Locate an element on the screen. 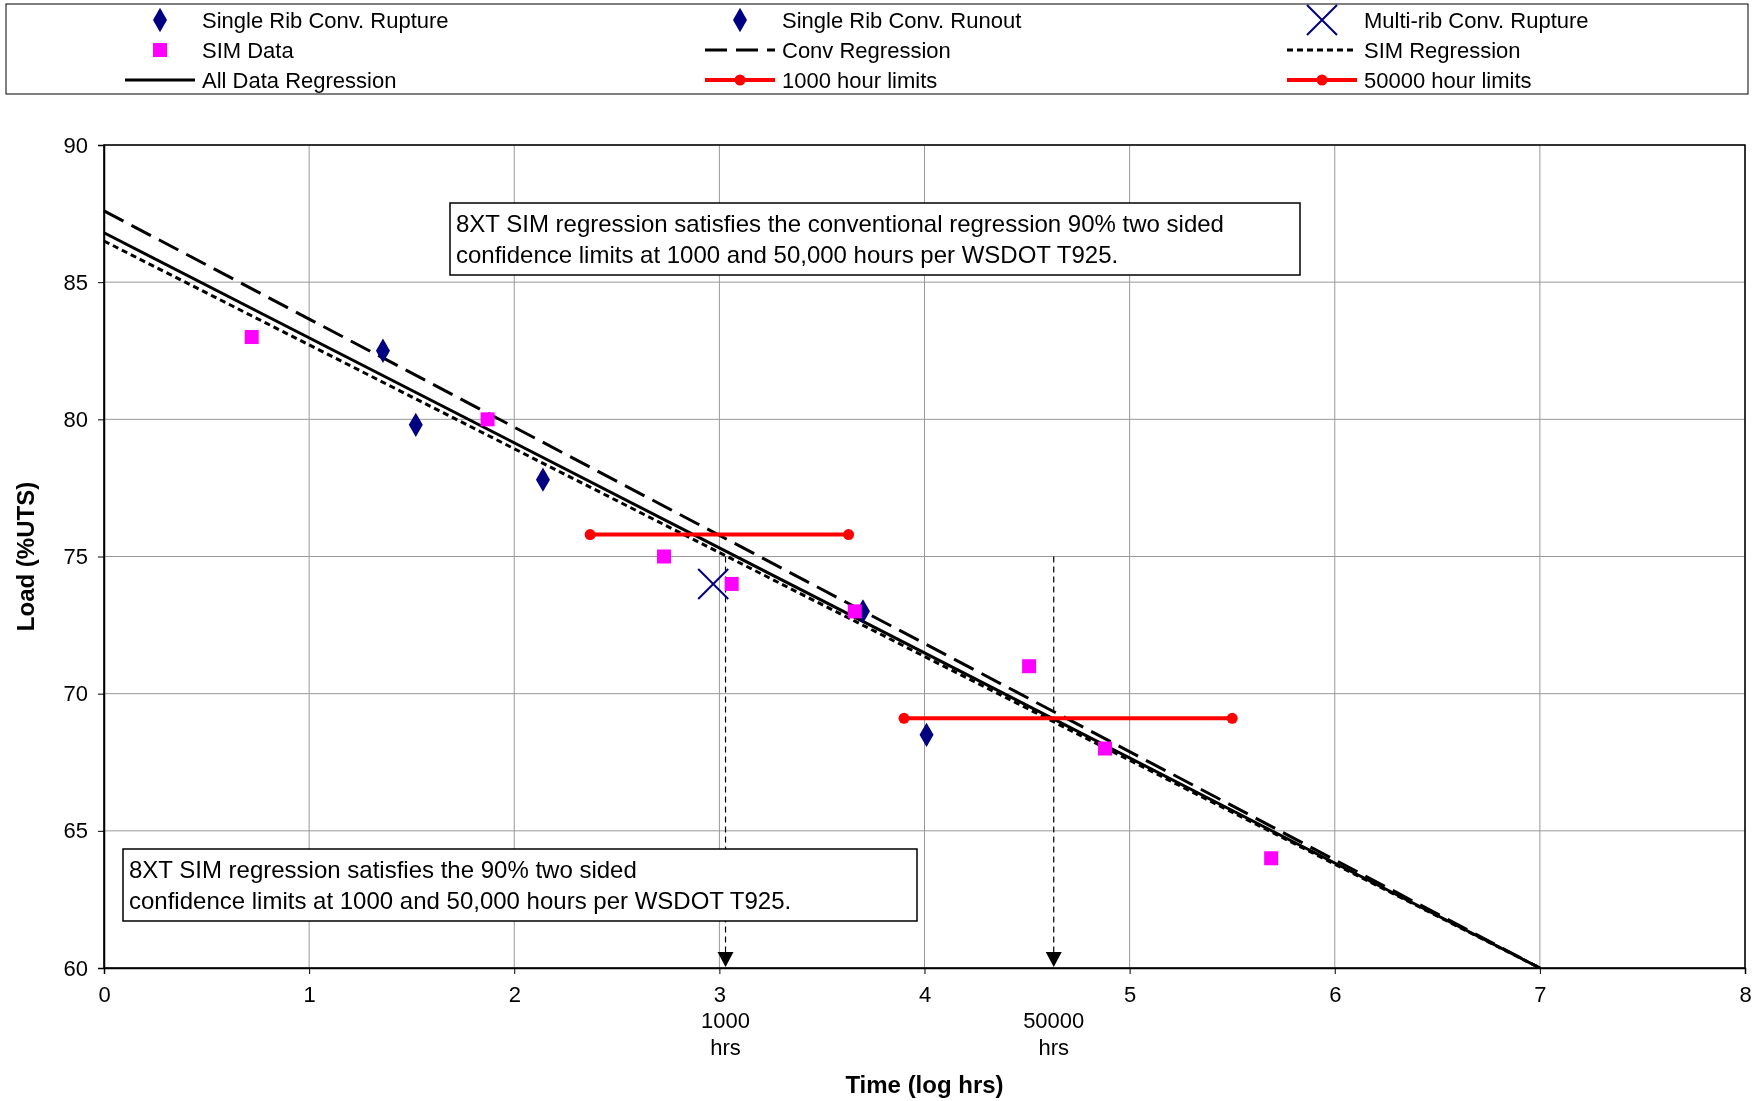  x-tick-label: 2 is located at coordinates (514, 994).